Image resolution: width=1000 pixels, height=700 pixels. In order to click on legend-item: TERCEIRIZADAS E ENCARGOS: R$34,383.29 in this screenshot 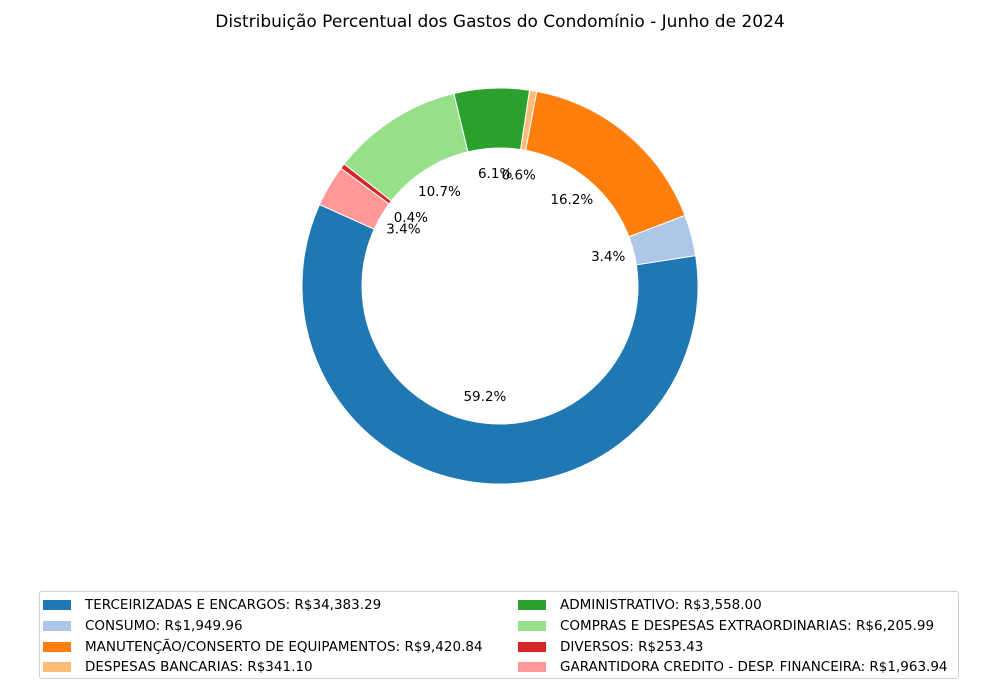, I will do `click(212, 605)`.